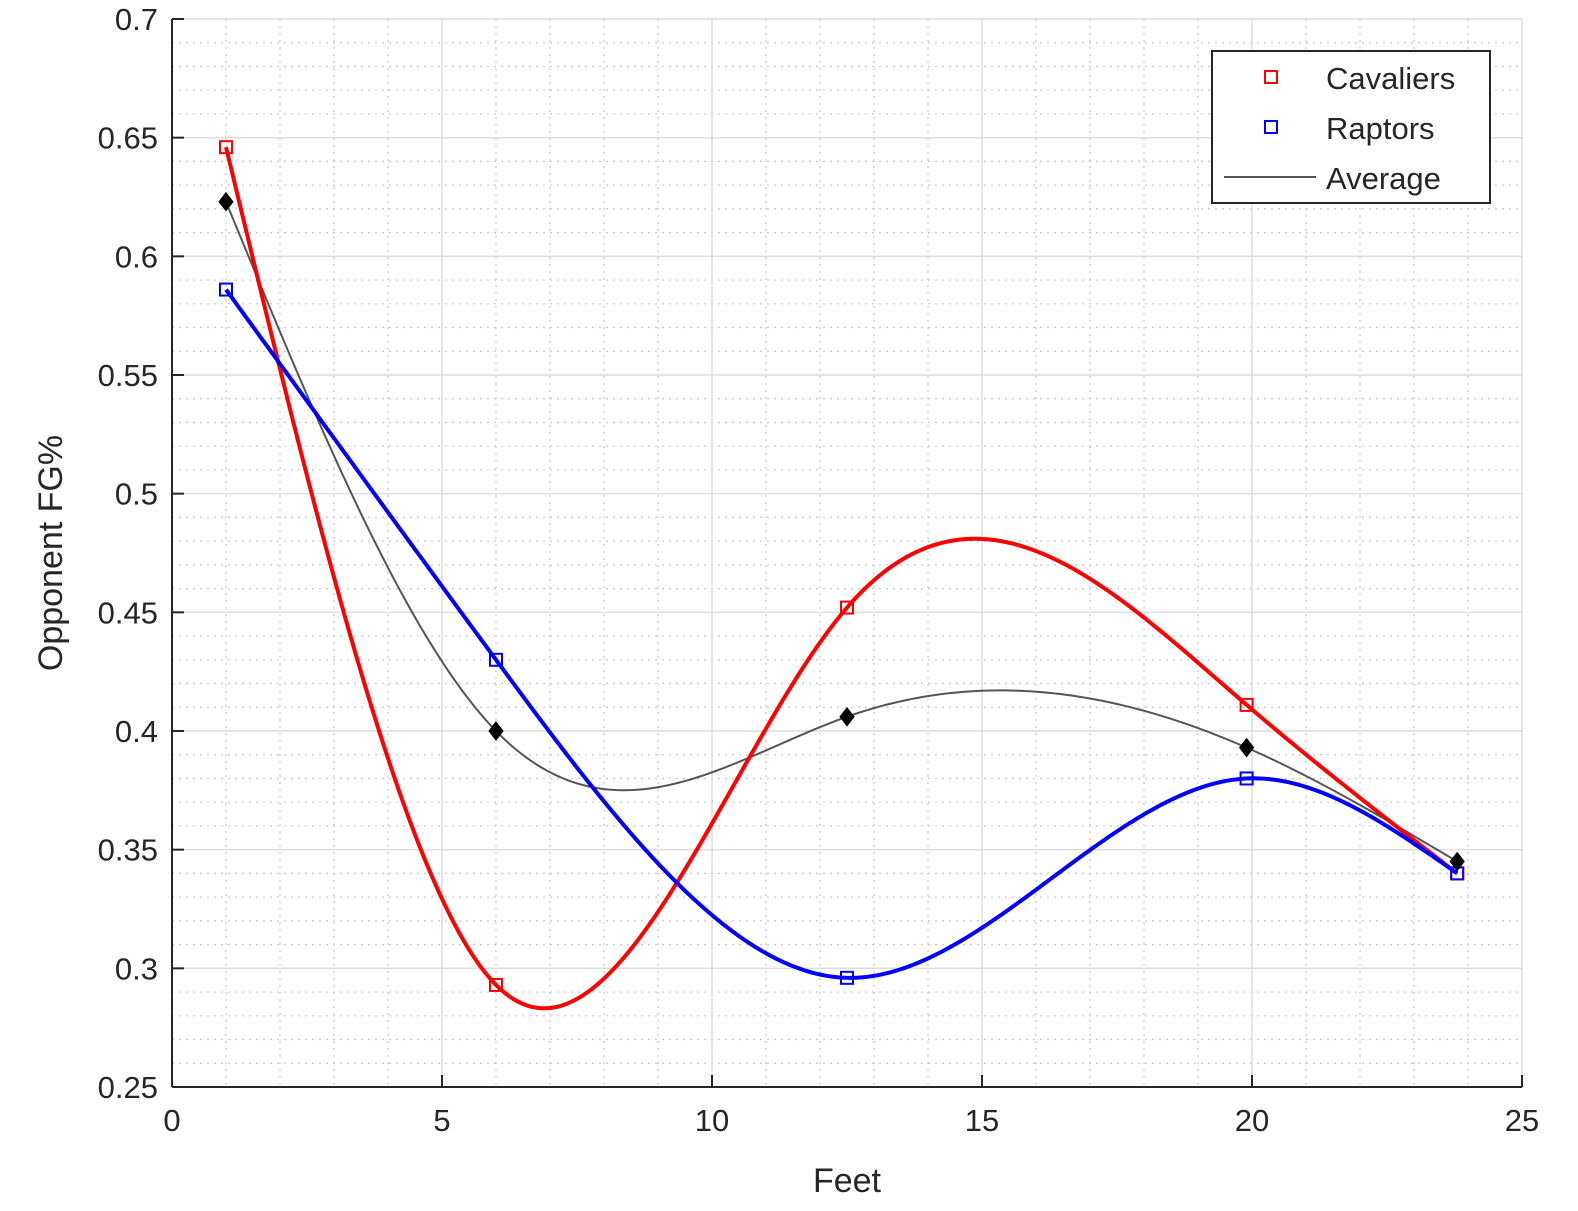 The height and width of the screenshot is (1211, 1578). I want to click on x-tick-label: 10, so click(712, 1120).